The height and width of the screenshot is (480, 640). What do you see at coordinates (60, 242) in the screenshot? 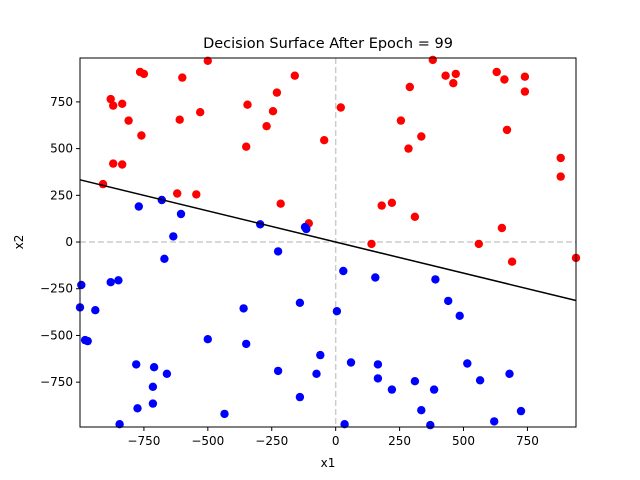
I see `y-axis-ticks: −750 −500 −250 0 250 500 750` at bounding box center [60, 242].